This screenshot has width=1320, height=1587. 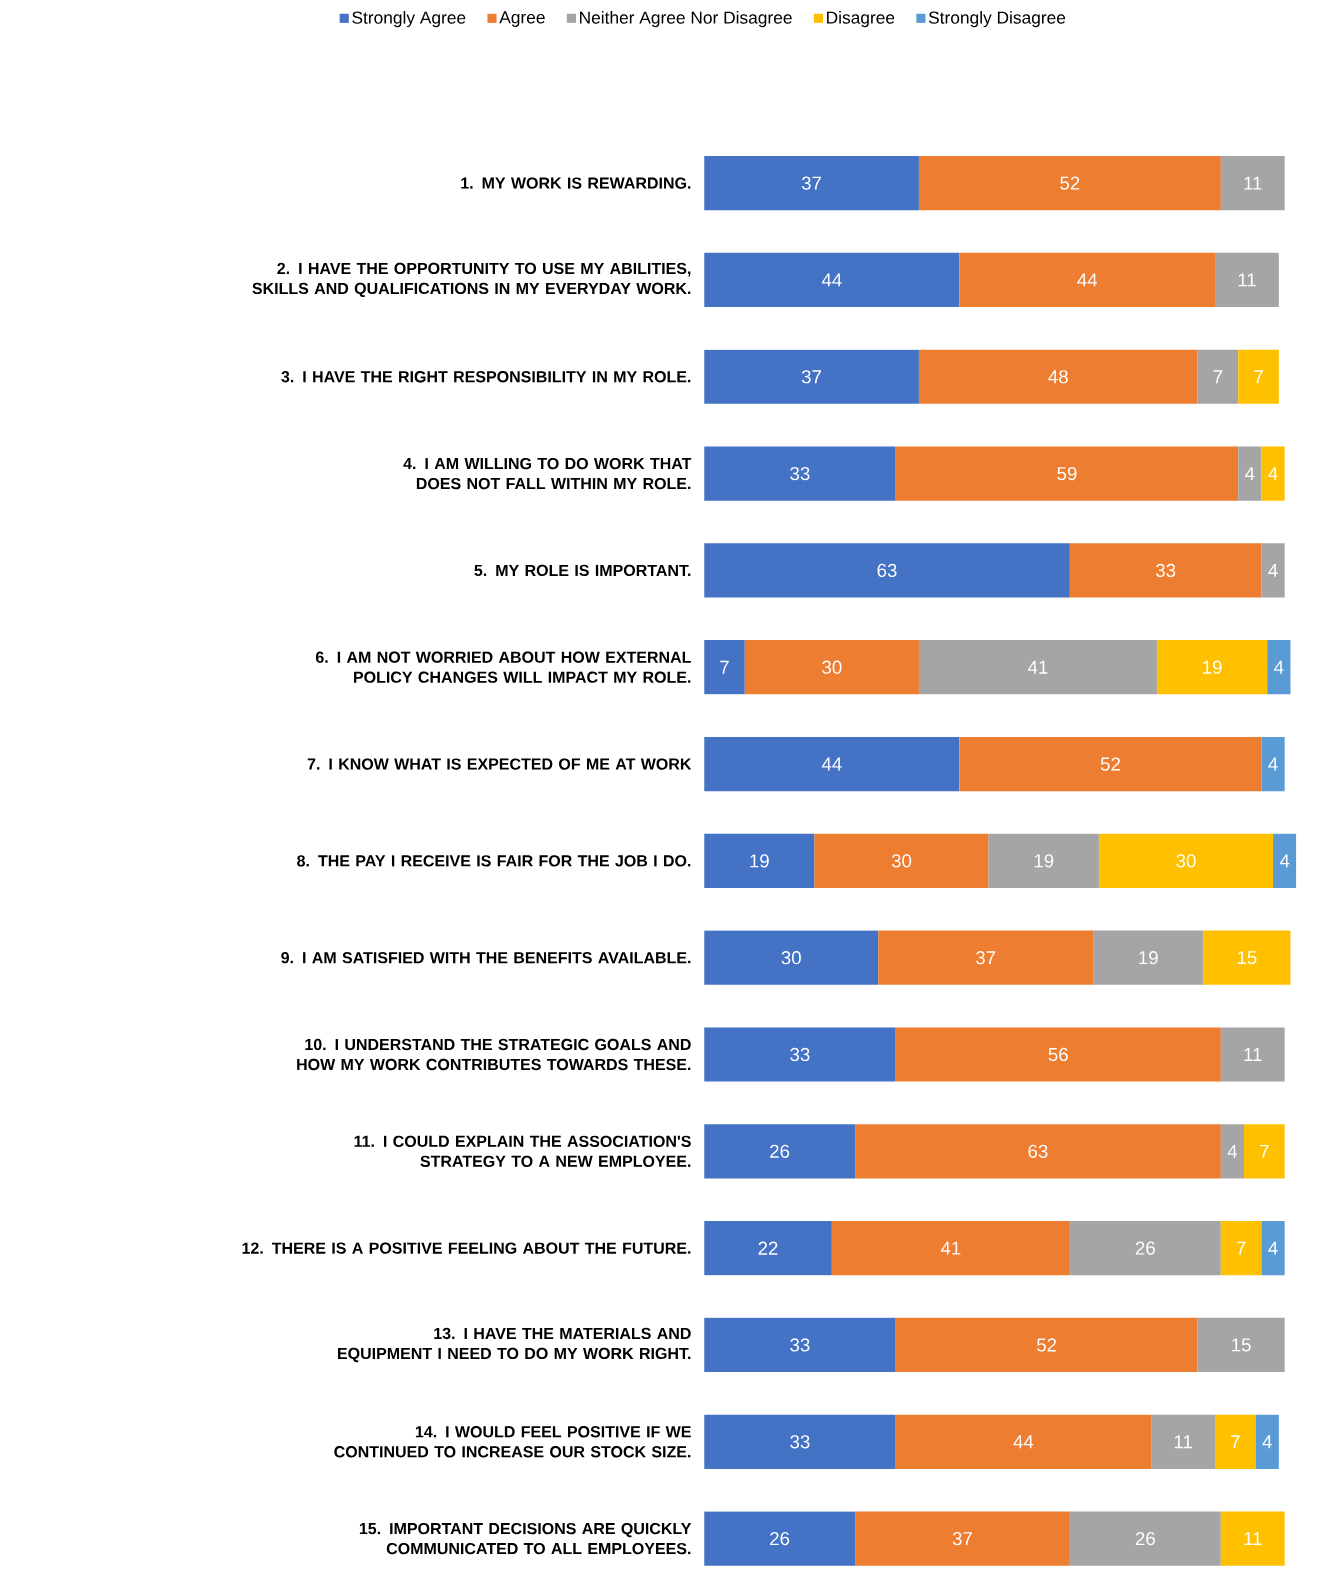 I want to click on y-tick-label: 3. I HAVE THE RIGHT RESPONSIBILITY IN MY ROLE., so click(x=486, y=377).